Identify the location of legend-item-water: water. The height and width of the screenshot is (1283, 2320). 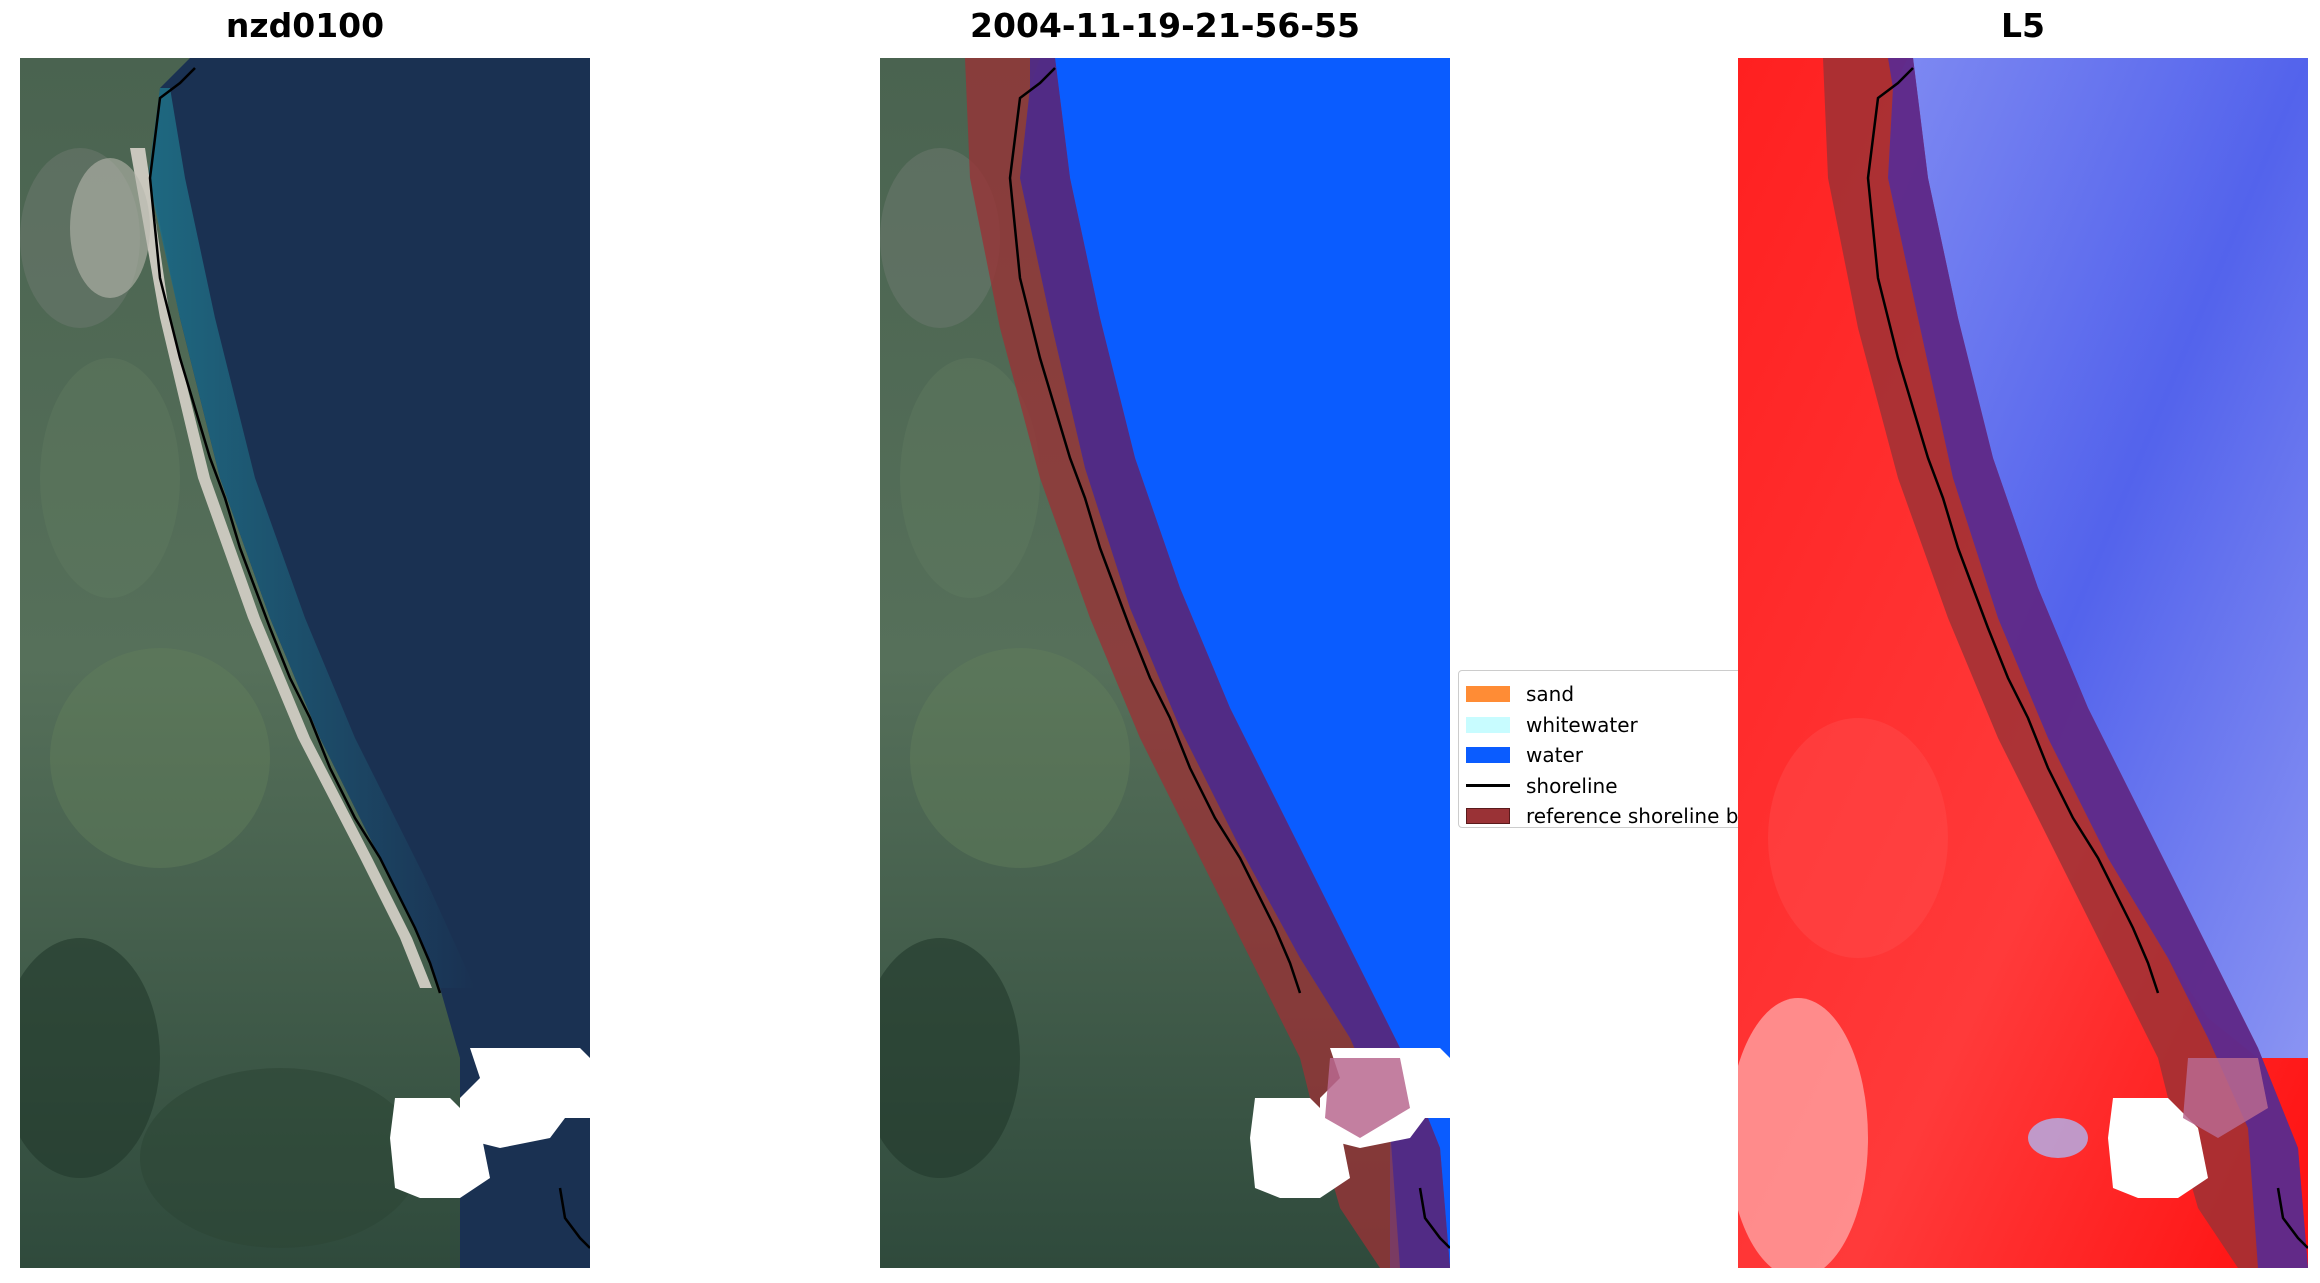
(1602, 755).